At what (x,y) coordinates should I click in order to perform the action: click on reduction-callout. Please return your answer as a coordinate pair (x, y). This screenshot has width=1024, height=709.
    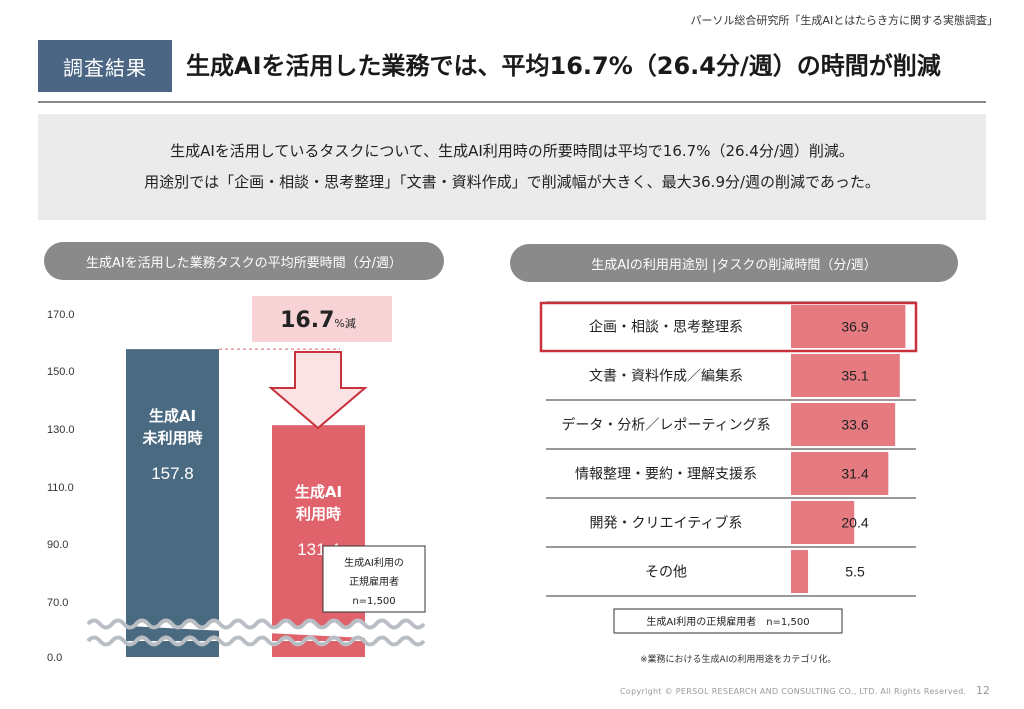
    Looking at the image, I should click on (322, 319).